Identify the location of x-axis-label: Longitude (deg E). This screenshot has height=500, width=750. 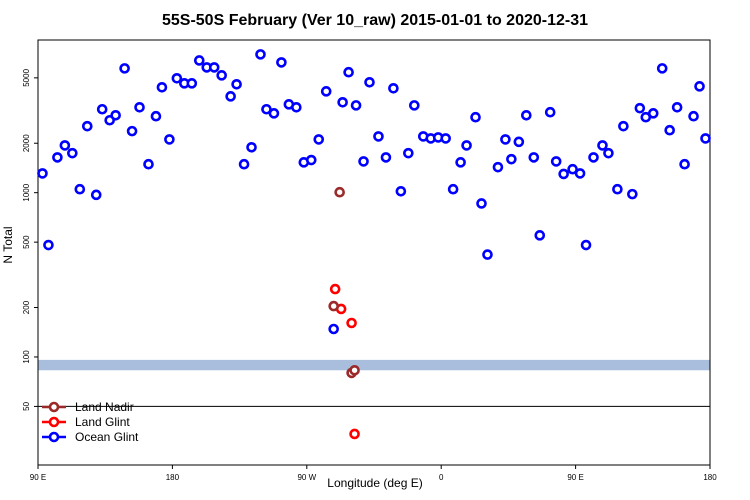
(374, 483).